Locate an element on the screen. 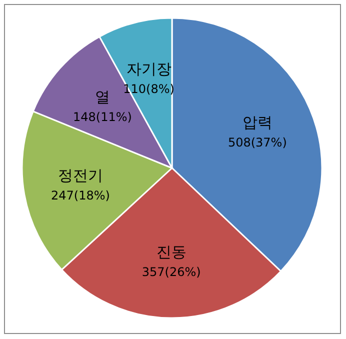 The width and height of the screenshot is (346, 339). data-label: 247(18%) is located at coordinates (80, 195).